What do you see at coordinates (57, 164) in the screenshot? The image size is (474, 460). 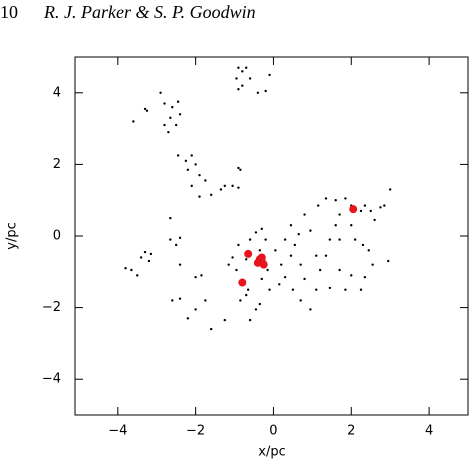 I see `y-tick-label: 2` at bounding box center [57, 164].